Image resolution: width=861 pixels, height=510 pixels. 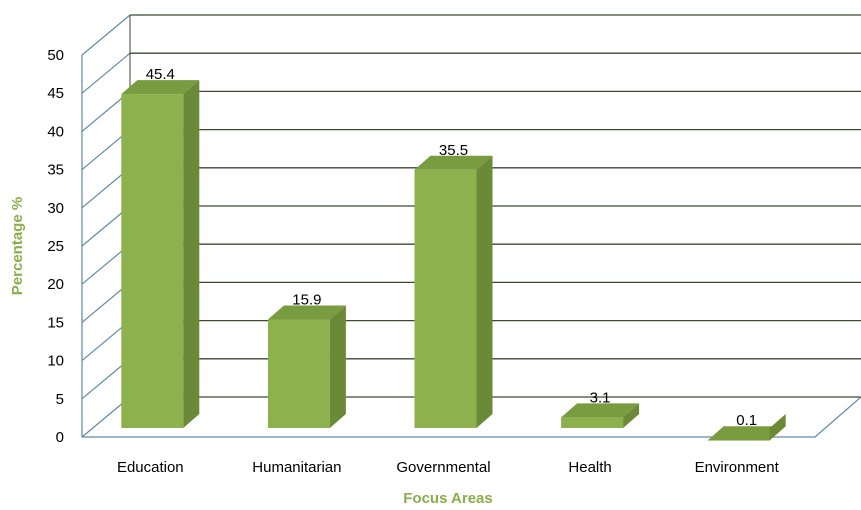 I want to click on y-tick-label: 40, so click(x=55, y=131).